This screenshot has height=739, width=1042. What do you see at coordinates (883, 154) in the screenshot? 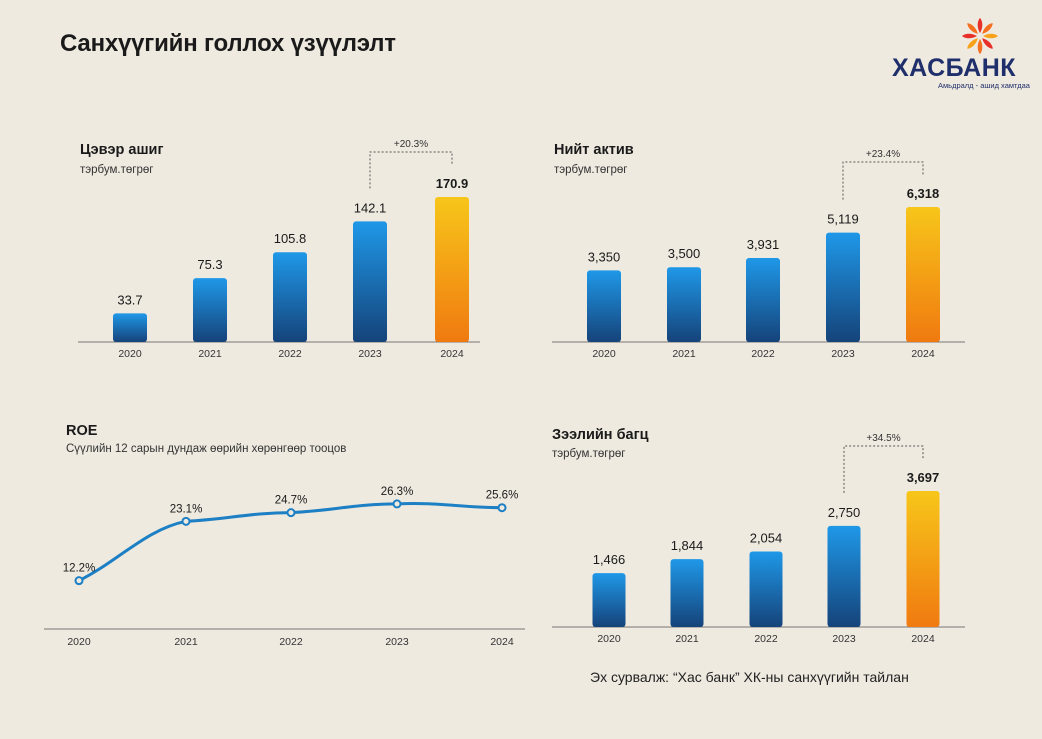
I see `growth-label: +23.4%` at bounding box center [883, 154].